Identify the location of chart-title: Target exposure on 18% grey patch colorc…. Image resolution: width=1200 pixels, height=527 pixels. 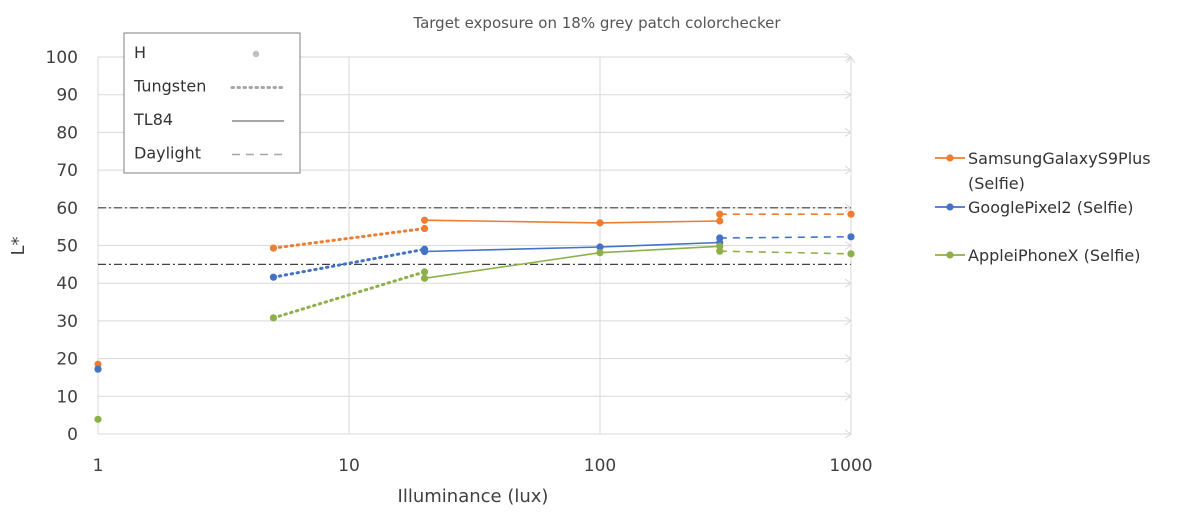
(596, 23).